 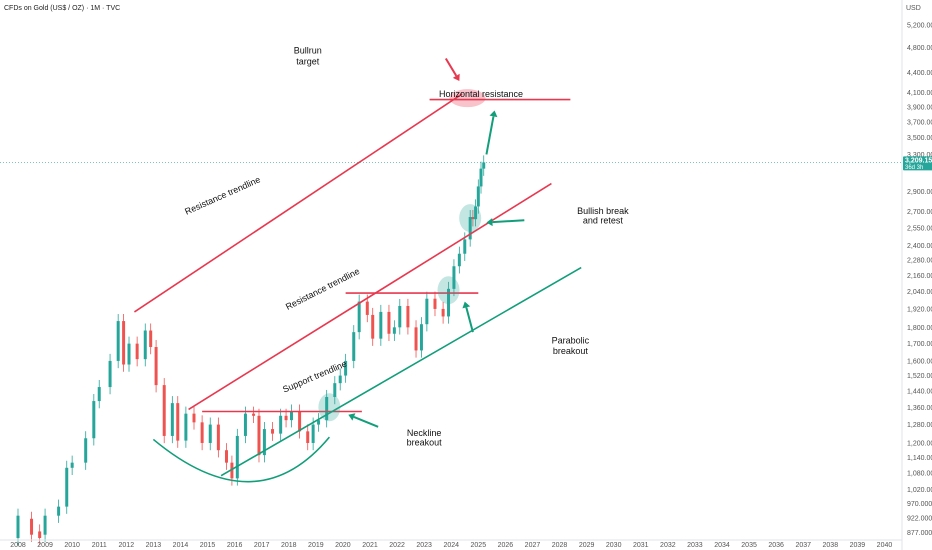 I want to click on price-tick-label: 922.000, so click(x=919, y=519).